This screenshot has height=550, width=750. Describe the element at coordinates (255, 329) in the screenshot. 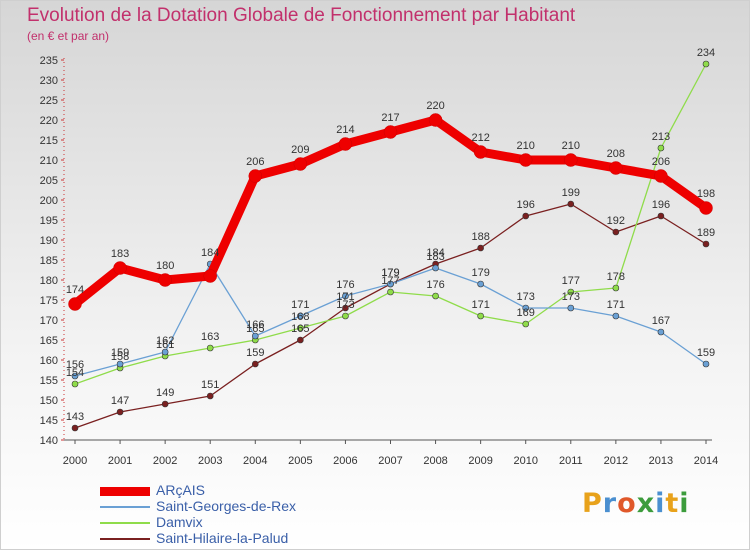

I see `data-label: 165` at that location.